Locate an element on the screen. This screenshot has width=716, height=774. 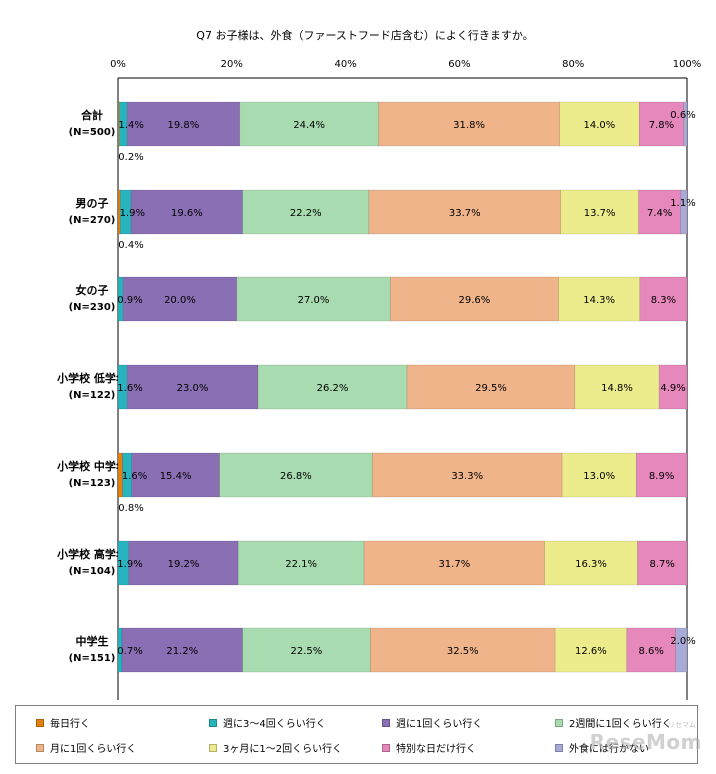
data-label: 16.3% is located at coordinates (591, 564).